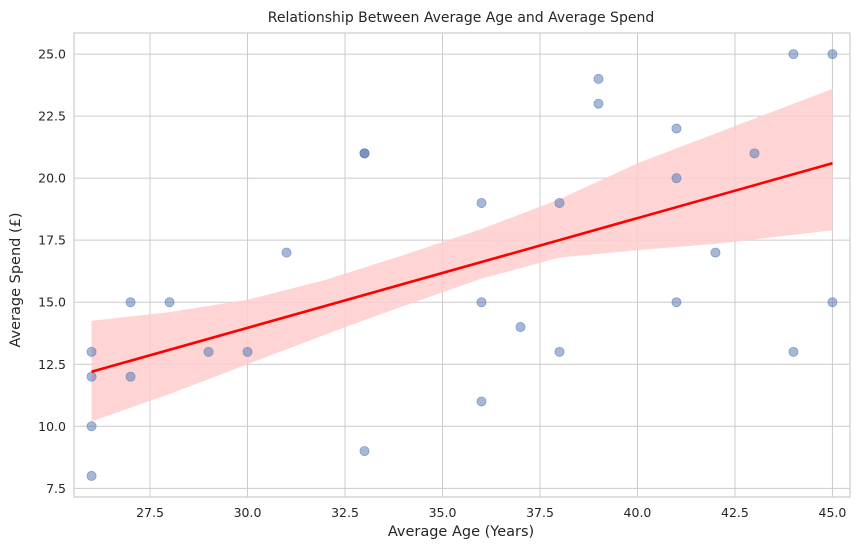  What do you see at coordinates (52, 426) in the screenshot?
I see `y-tick-label: 10.0` at bounding box center [52, 426].